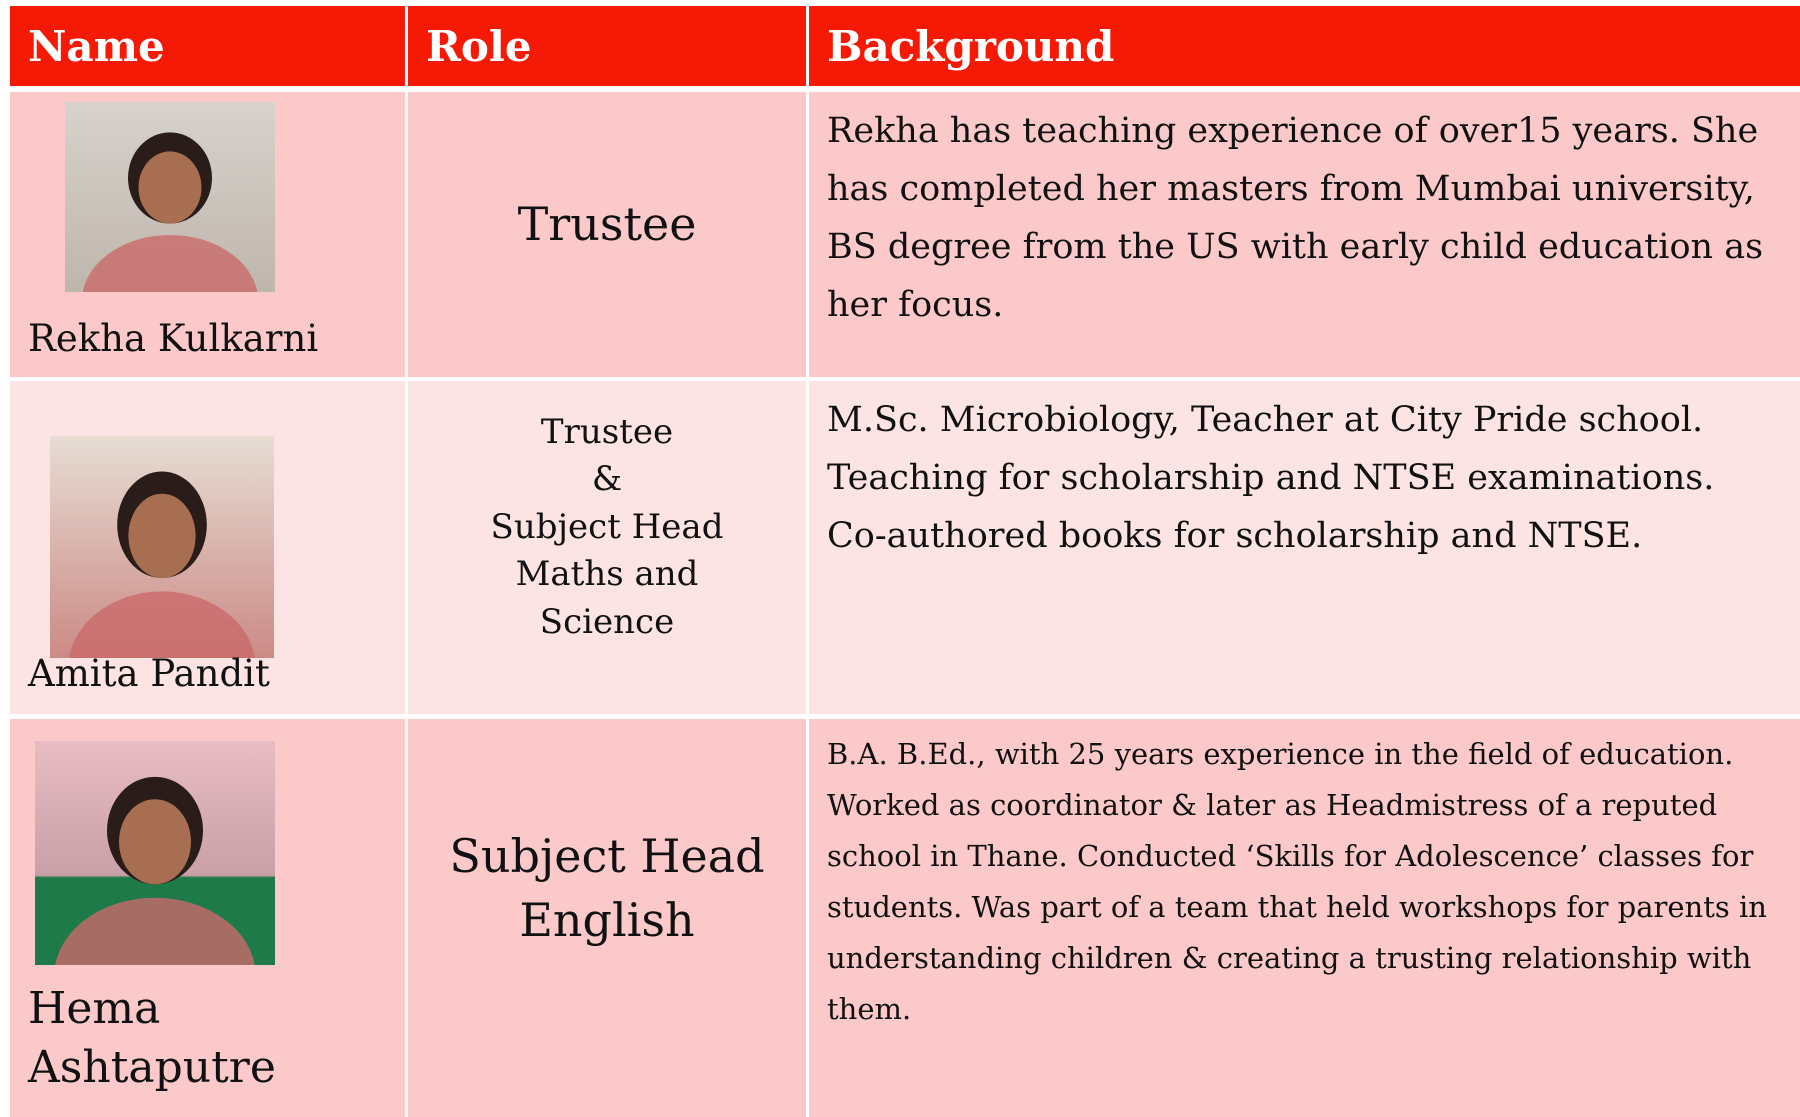 The height and width of the screenshot is (1117, 1800). I want to click on person-name: Hema Ashtaputre, so click(152, 1038).